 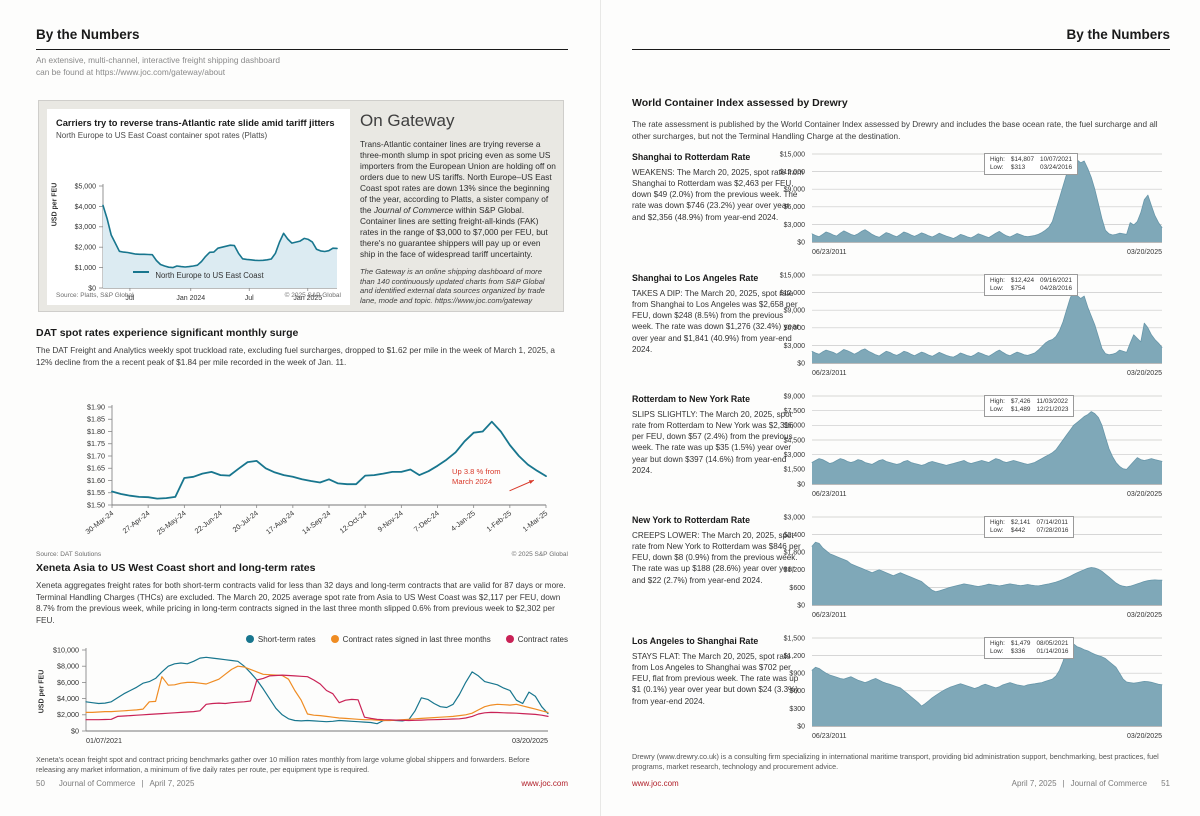 I want to click on svg-text: $3,000, so click(x=795, y=455).